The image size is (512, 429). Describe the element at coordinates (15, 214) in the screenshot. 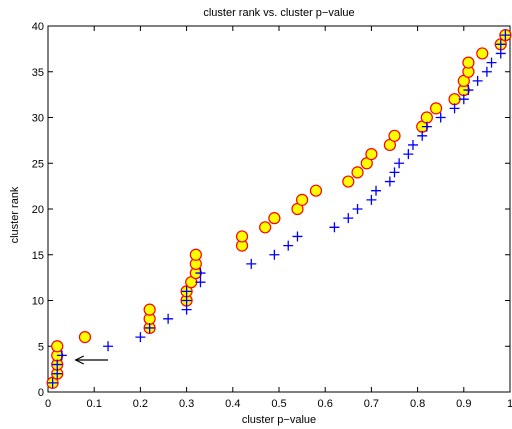

I see `y-axis-label: cluster rank` at that location.